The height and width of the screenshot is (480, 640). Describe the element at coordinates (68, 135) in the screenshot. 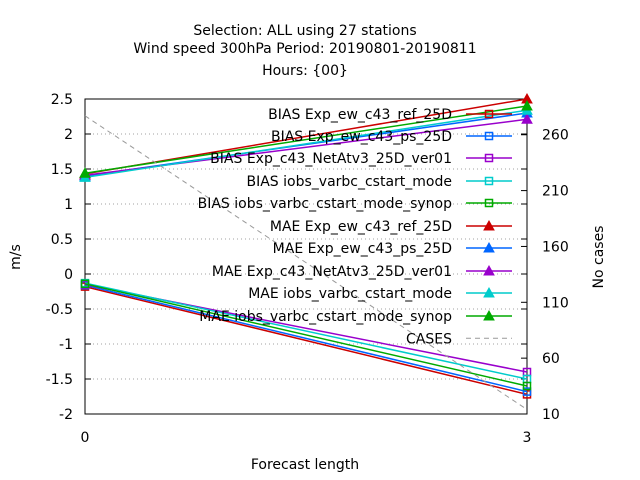

I see `y-tick-label: 2` at that location.